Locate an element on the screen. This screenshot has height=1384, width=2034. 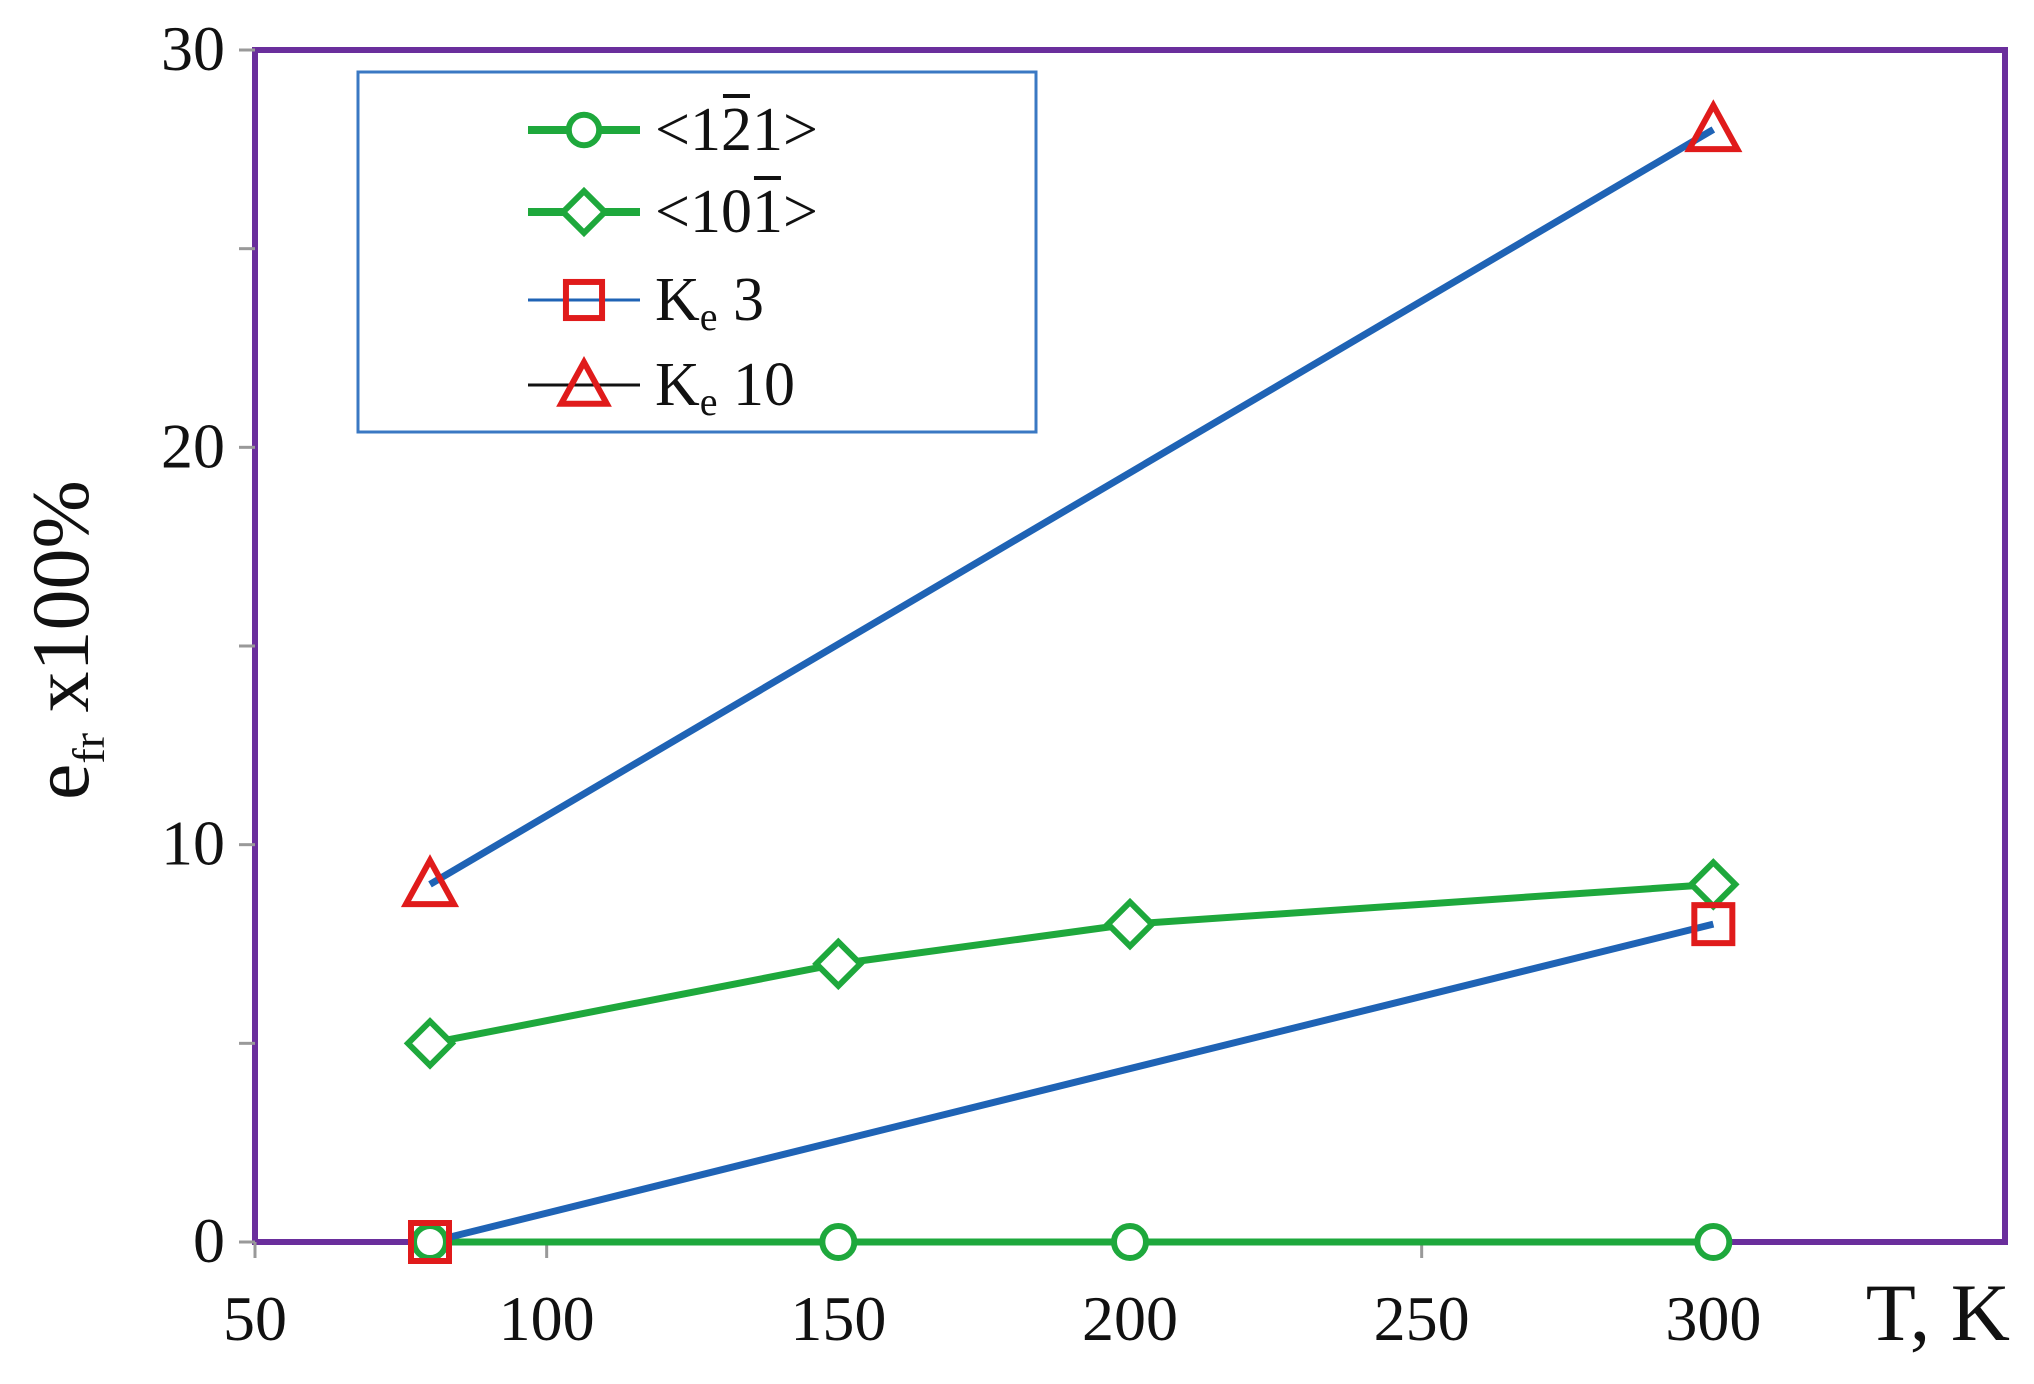
legend-label: <101> is located at coordinates (736, 212).